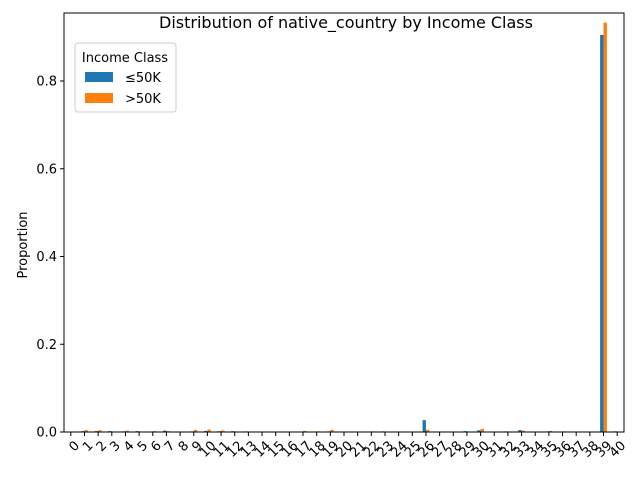 Image resolution: width=640 pixels, height=480 pixels. What do you see at coordinates (618, 449) in the screenshot?
I see `x-tick-label: 40` at bounding box center [618, 449].